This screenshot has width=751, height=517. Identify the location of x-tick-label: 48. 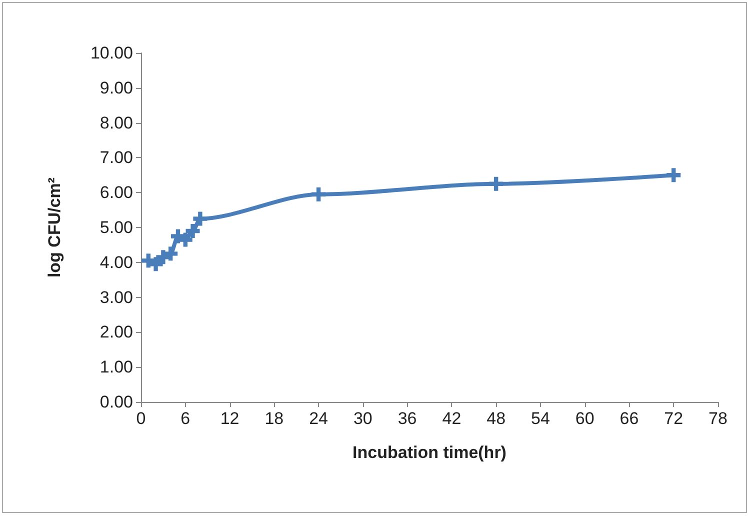
(496, 418).